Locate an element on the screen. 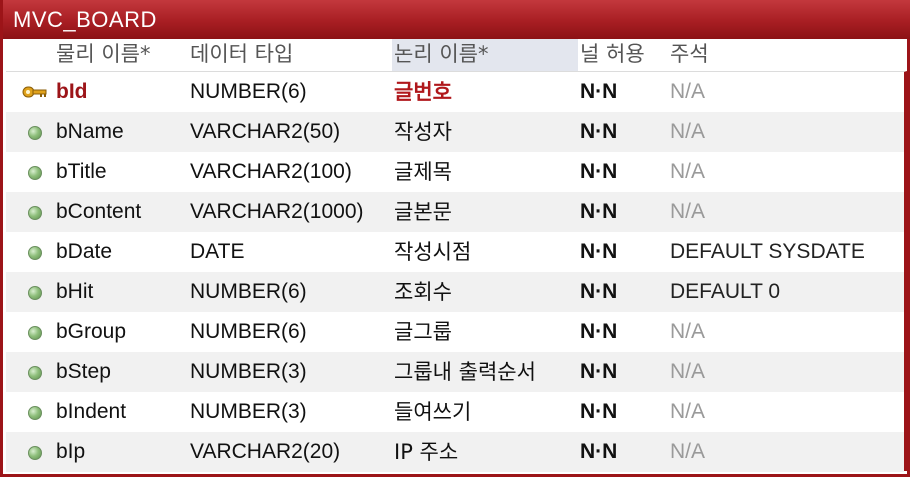  table-row: bIp VARCHAR2(20) IP 주소 N·N N/A is located at coordinates (455, 452).